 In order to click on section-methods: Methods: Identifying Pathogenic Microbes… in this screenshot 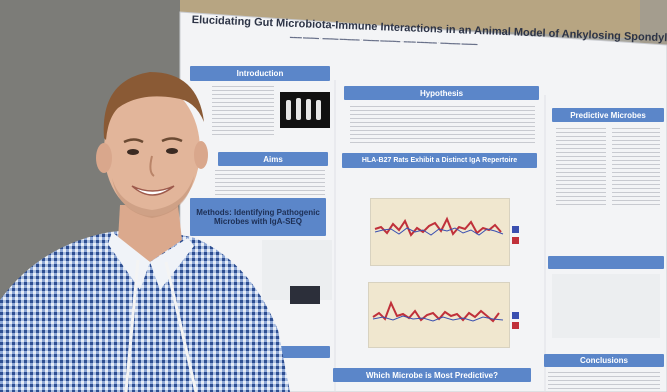, I will do `click(258, 217)`.